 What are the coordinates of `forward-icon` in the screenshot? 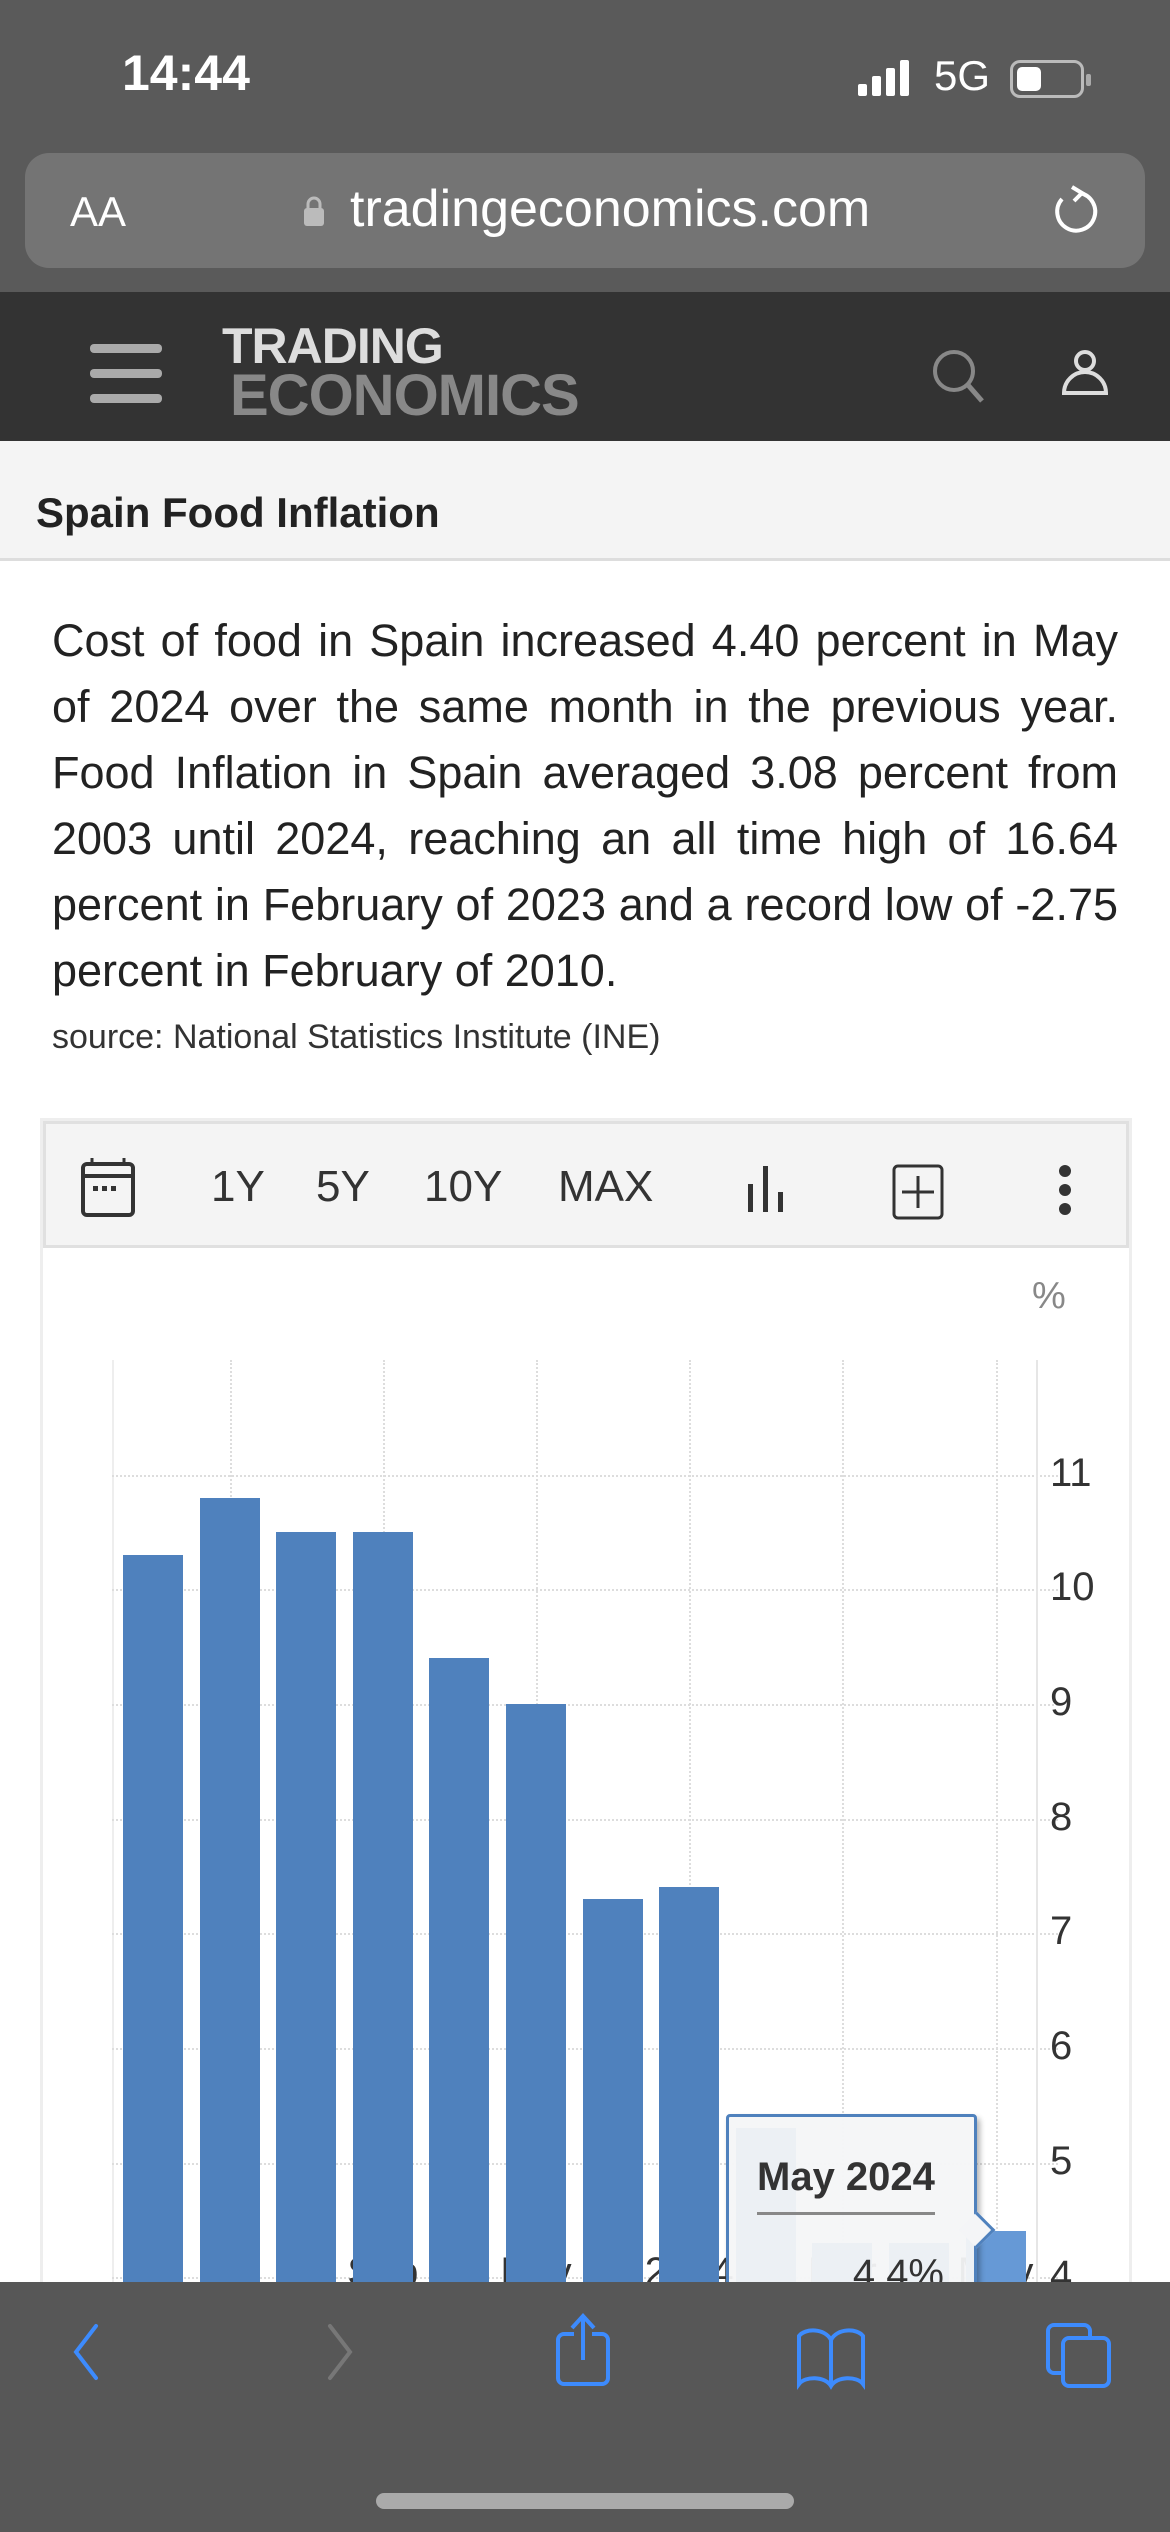 It's located at (340, 2352).